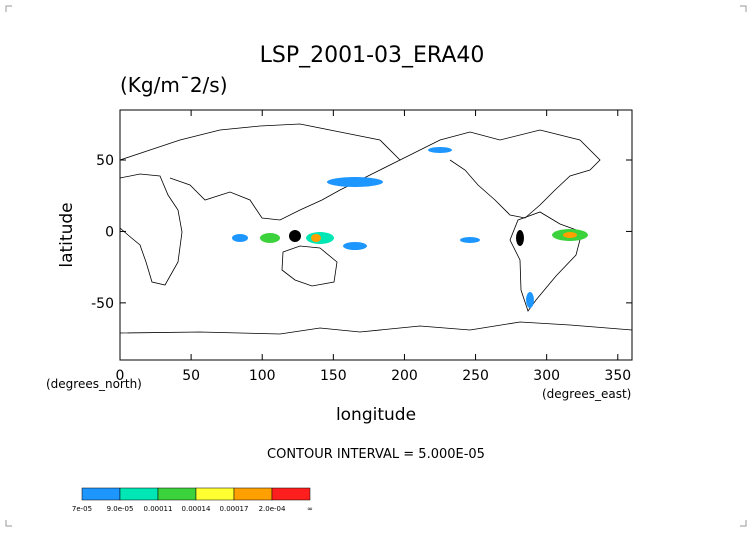 The image size is (752, 536). Describe the element at coordinates (82, 509) in the screenshot. I see `colorbar-label: 7e-05` at that location.